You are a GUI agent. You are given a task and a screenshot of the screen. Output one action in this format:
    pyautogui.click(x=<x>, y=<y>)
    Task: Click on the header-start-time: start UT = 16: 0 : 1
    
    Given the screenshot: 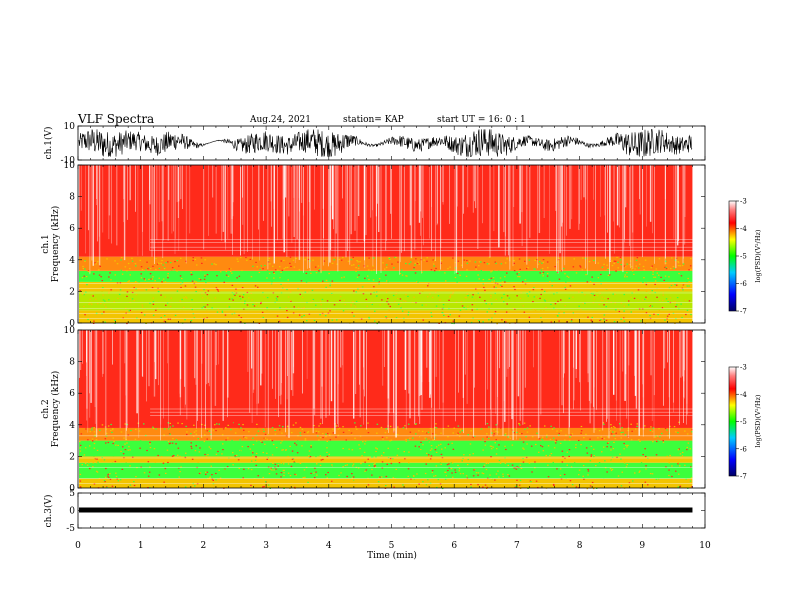 What is the action you would take?
    pyautogui.click(x=481, y=120)
    